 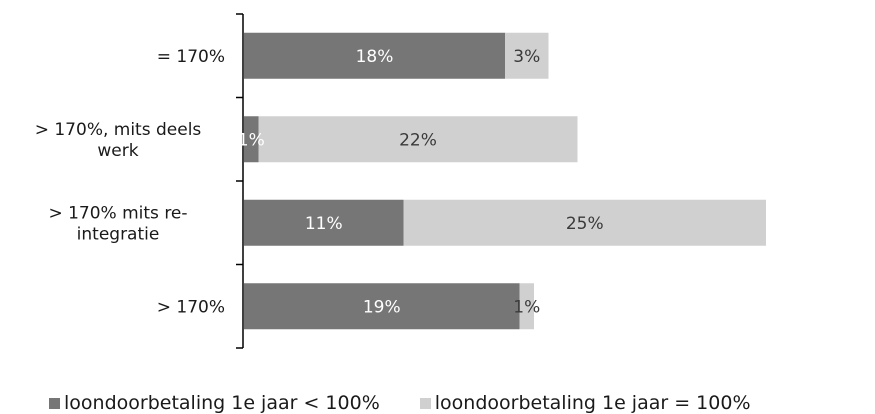 What do you see at coordinates (118, 140) in the screenshot?
I see `category-label: > 170%, mits deels werk` at bounding box center [118, 140].